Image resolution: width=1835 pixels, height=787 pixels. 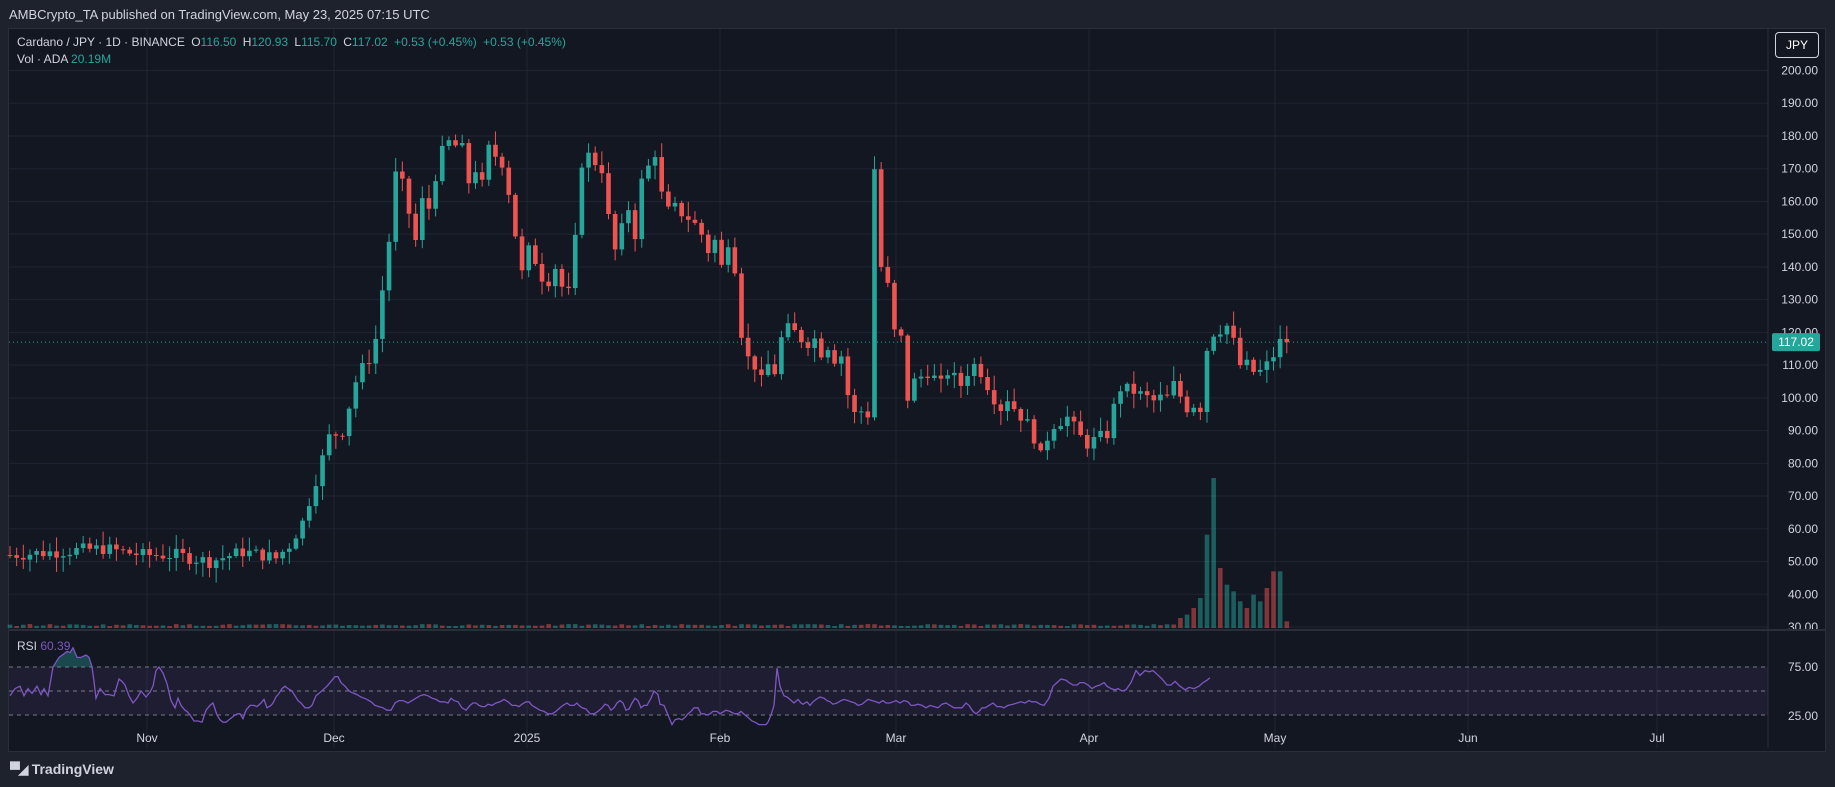 What do you see at coordinates (43, 646) in the screenshot?
I see `rsi-legend: RSI 60.39` at bounding box center [43, 646].